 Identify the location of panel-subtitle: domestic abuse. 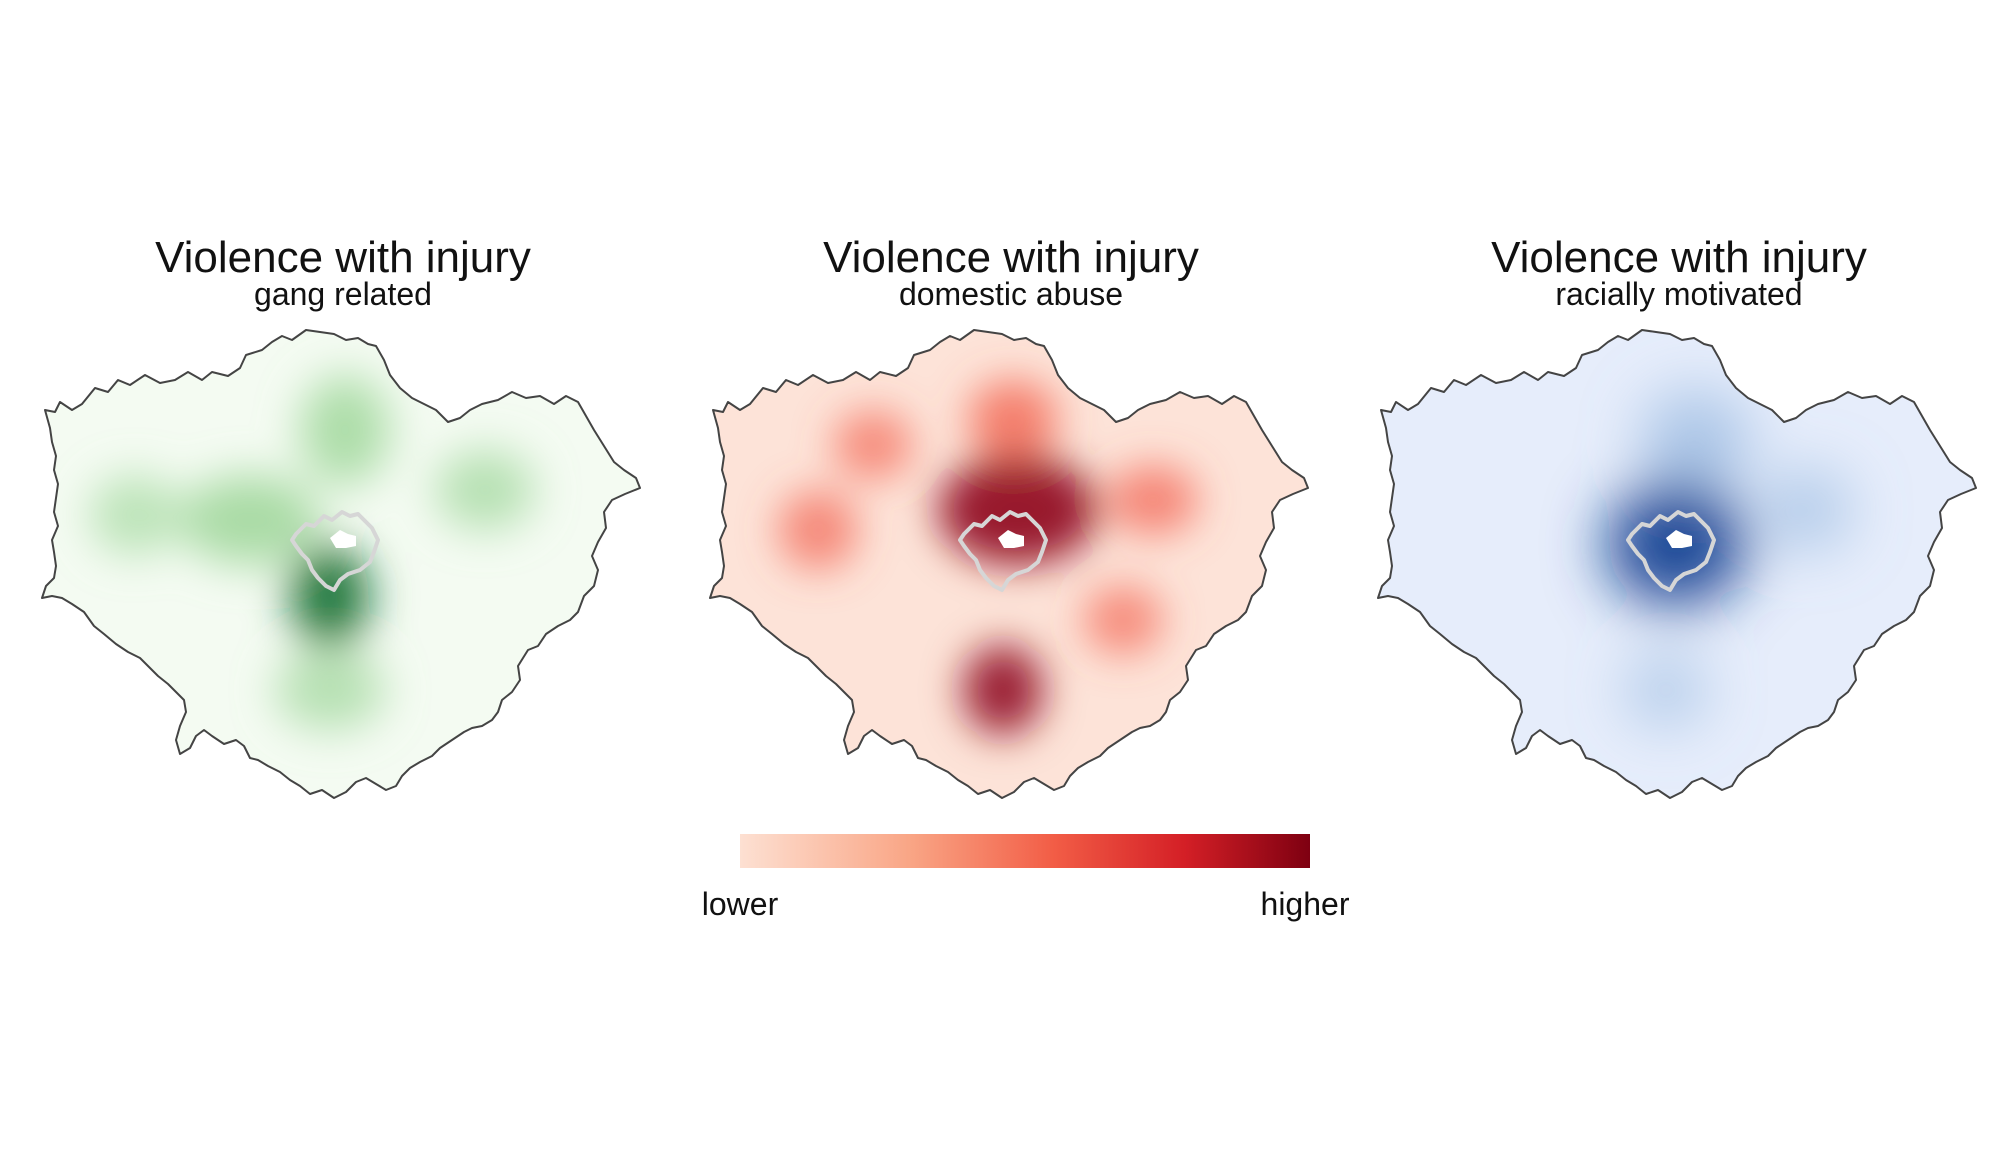
(1011, 294).